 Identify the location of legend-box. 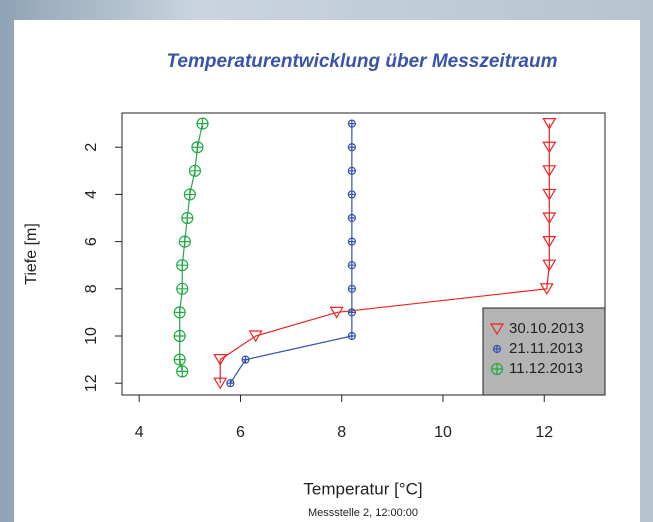
(544, 351).